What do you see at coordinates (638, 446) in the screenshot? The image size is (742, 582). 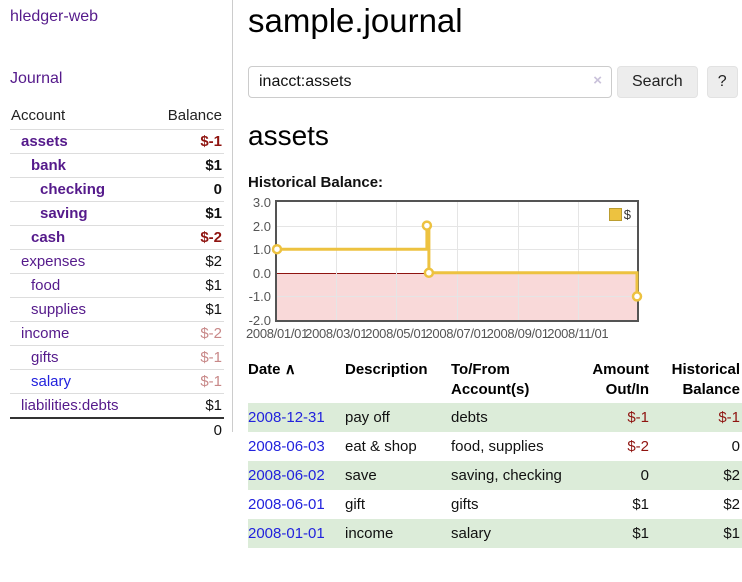 I see `transaction-amount: $-2` at bounding box center [638, 446].